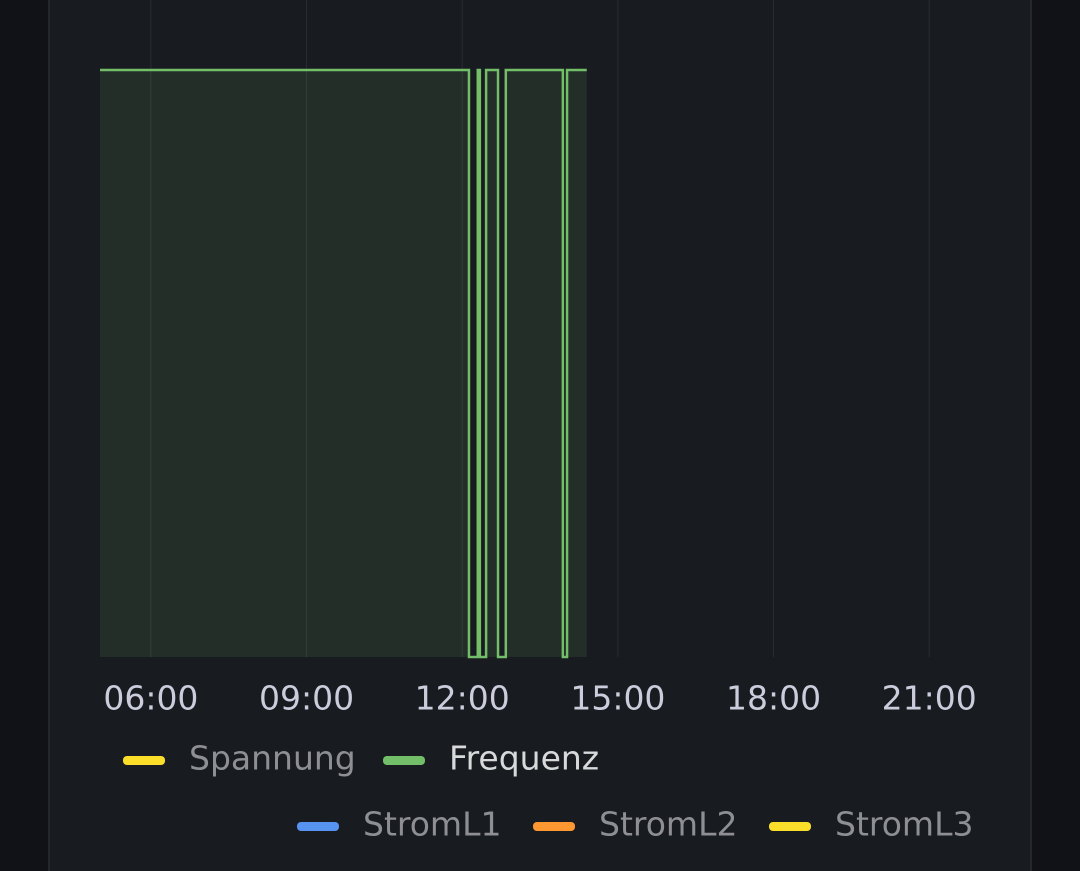 This screenshot has height=871, width=1080. I want to click on x-tick-label: 15:00, so click(617, 698).